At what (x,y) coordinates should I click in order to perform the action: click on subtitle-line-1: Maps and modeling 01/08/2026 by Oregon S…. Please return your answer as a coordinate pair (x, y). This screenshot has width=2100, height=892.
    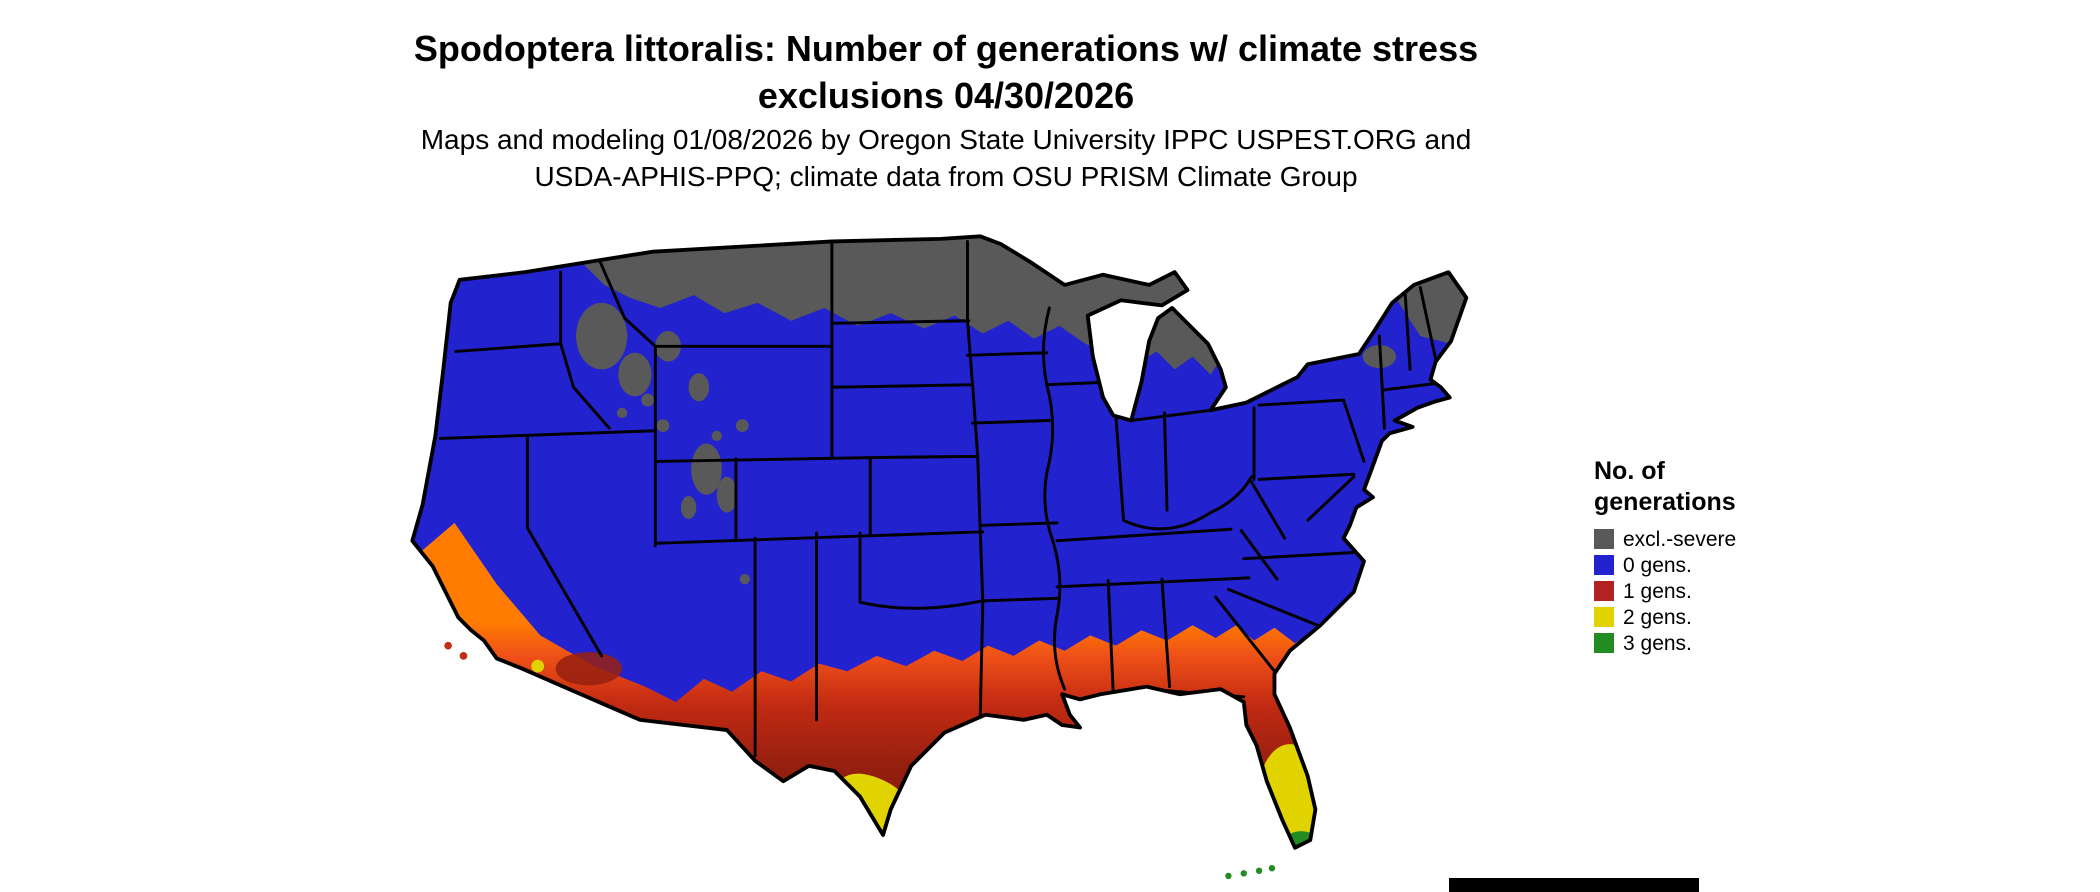
    Looking at the image, I should click on (946, 139).